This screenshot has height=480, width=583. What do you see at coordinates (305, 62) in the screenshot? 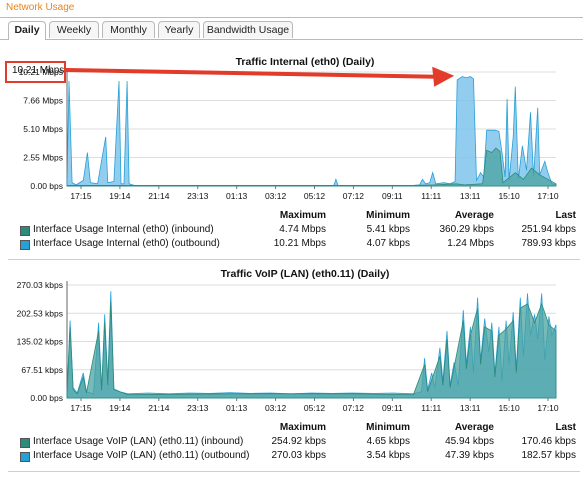
I see `chart-title-internal: Traffic Internal (eth0) (Daily)` at bounding box center [305, 62].